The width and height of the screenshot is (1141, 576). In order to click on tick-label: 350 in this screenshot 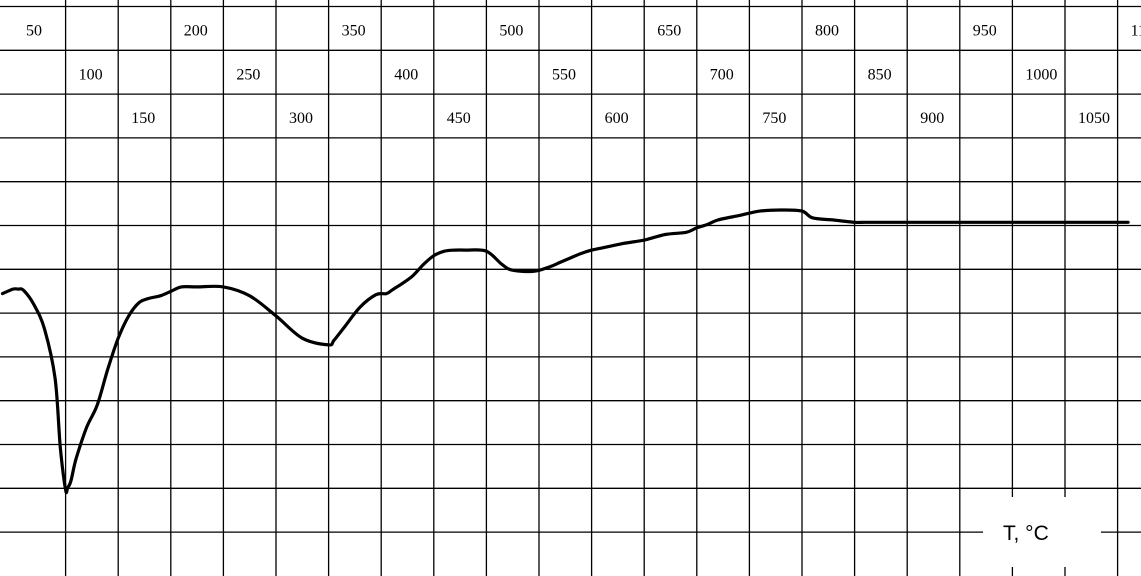, I will do `click(354, 31)`.